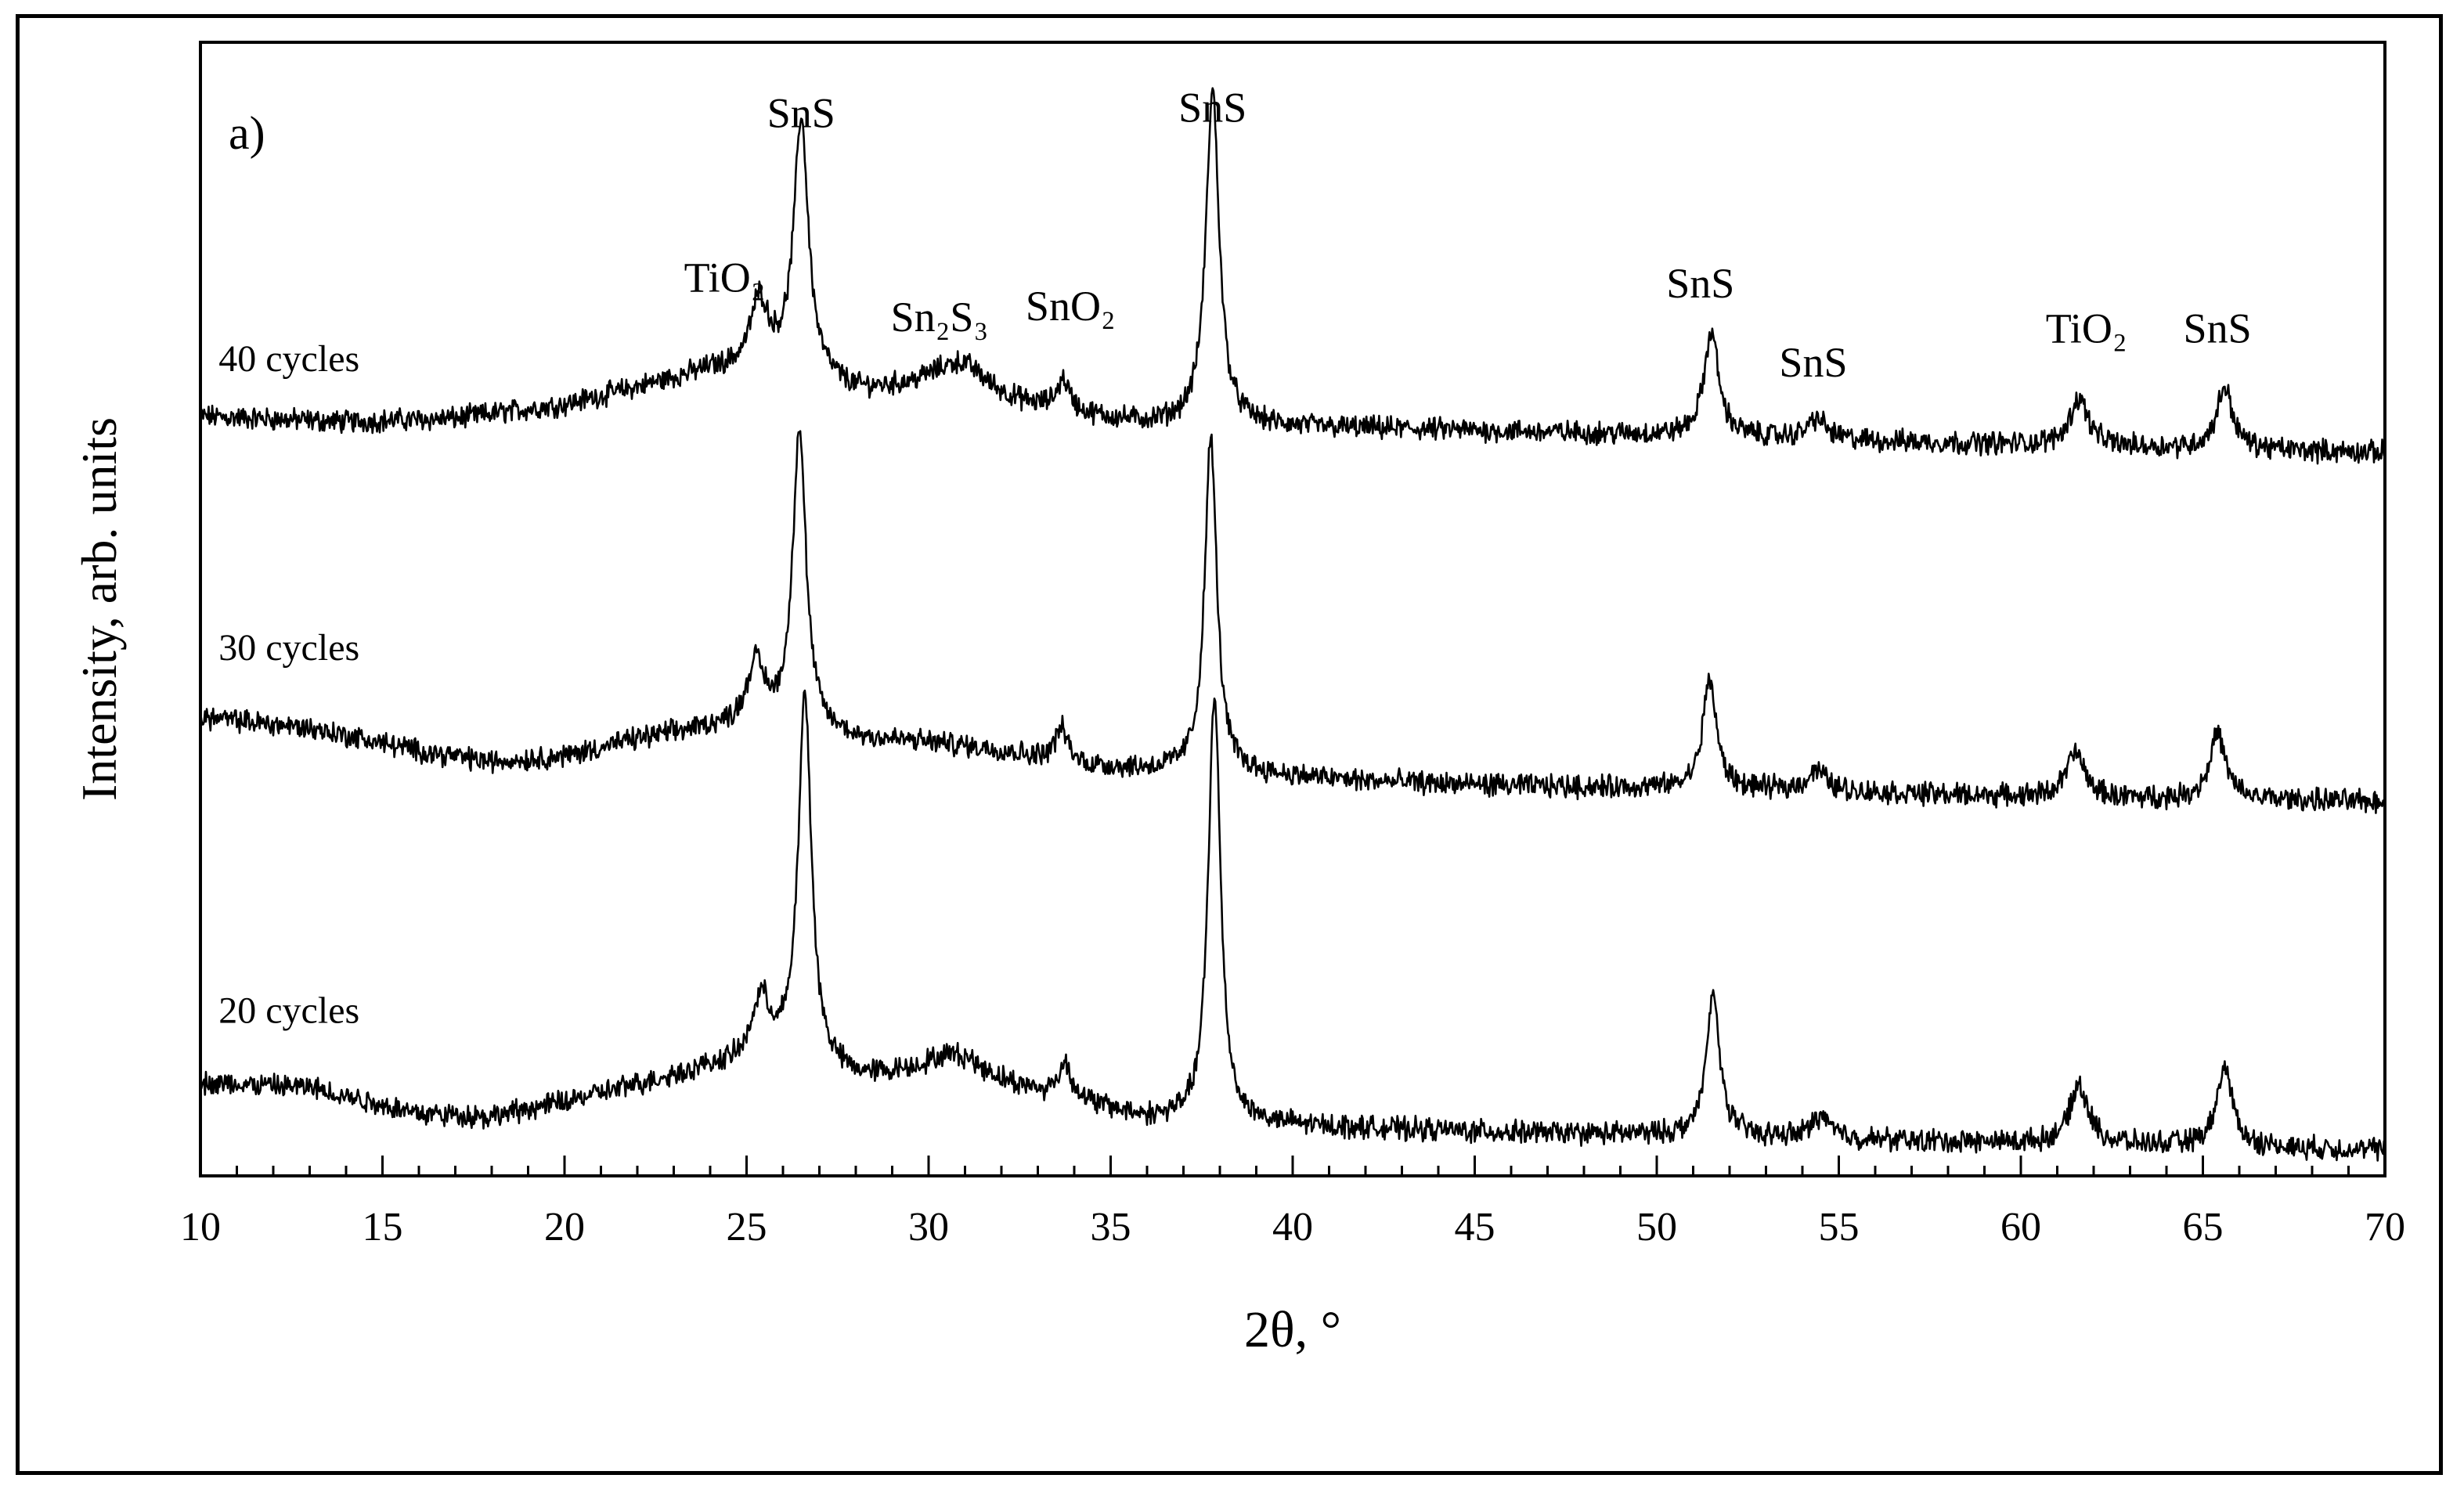  Describe the element at coordinates (1293, 1166) in the screenshot. I see `x-axis-ticks` at that location.